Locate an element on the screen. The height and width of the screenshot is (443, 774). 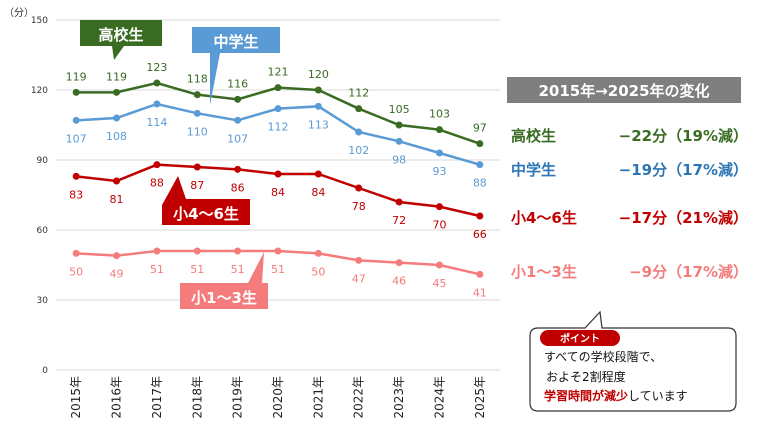
data-label: 72 is located at coordinates (399, 220).